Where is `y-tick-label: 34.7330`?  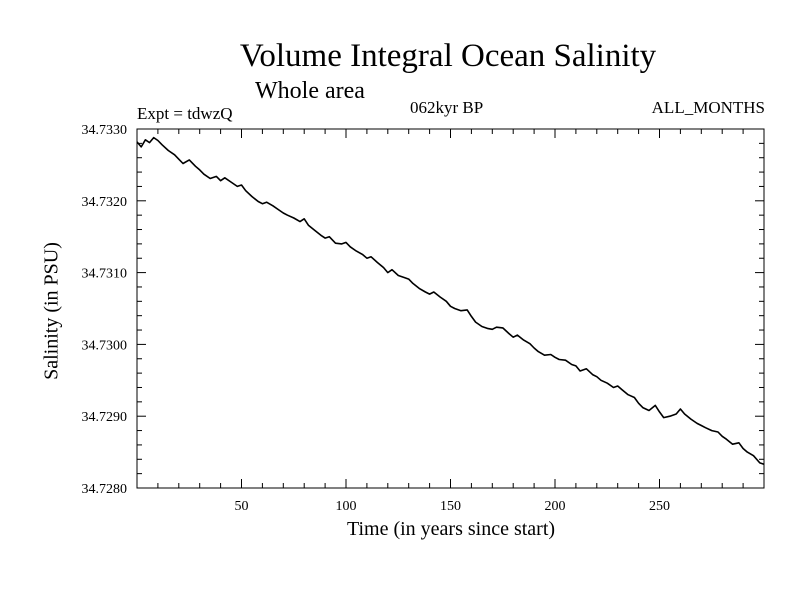 y-tick-label: 34.7330 is located at coordinates (105, 130).